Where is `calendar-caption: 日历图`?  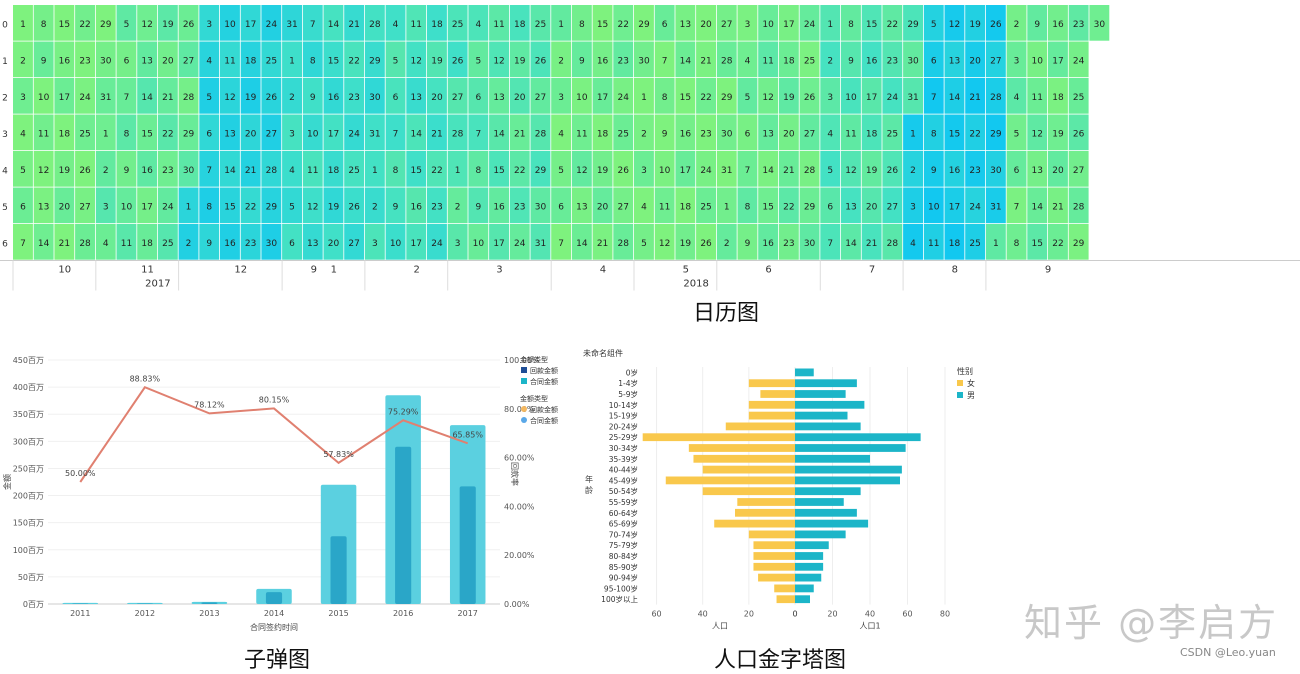 calendar-caption: 日历图 is located at coordinates (726, 313).